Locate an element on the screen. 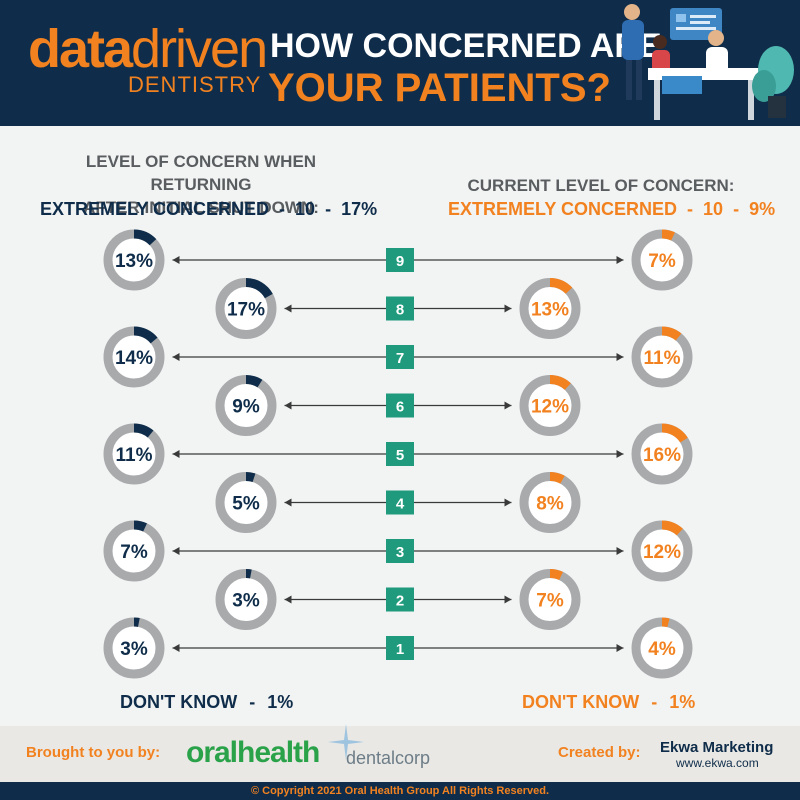 This screenshot has width=800, height=800. right-donut-level-5-segment is located at coordinates (662, 454).